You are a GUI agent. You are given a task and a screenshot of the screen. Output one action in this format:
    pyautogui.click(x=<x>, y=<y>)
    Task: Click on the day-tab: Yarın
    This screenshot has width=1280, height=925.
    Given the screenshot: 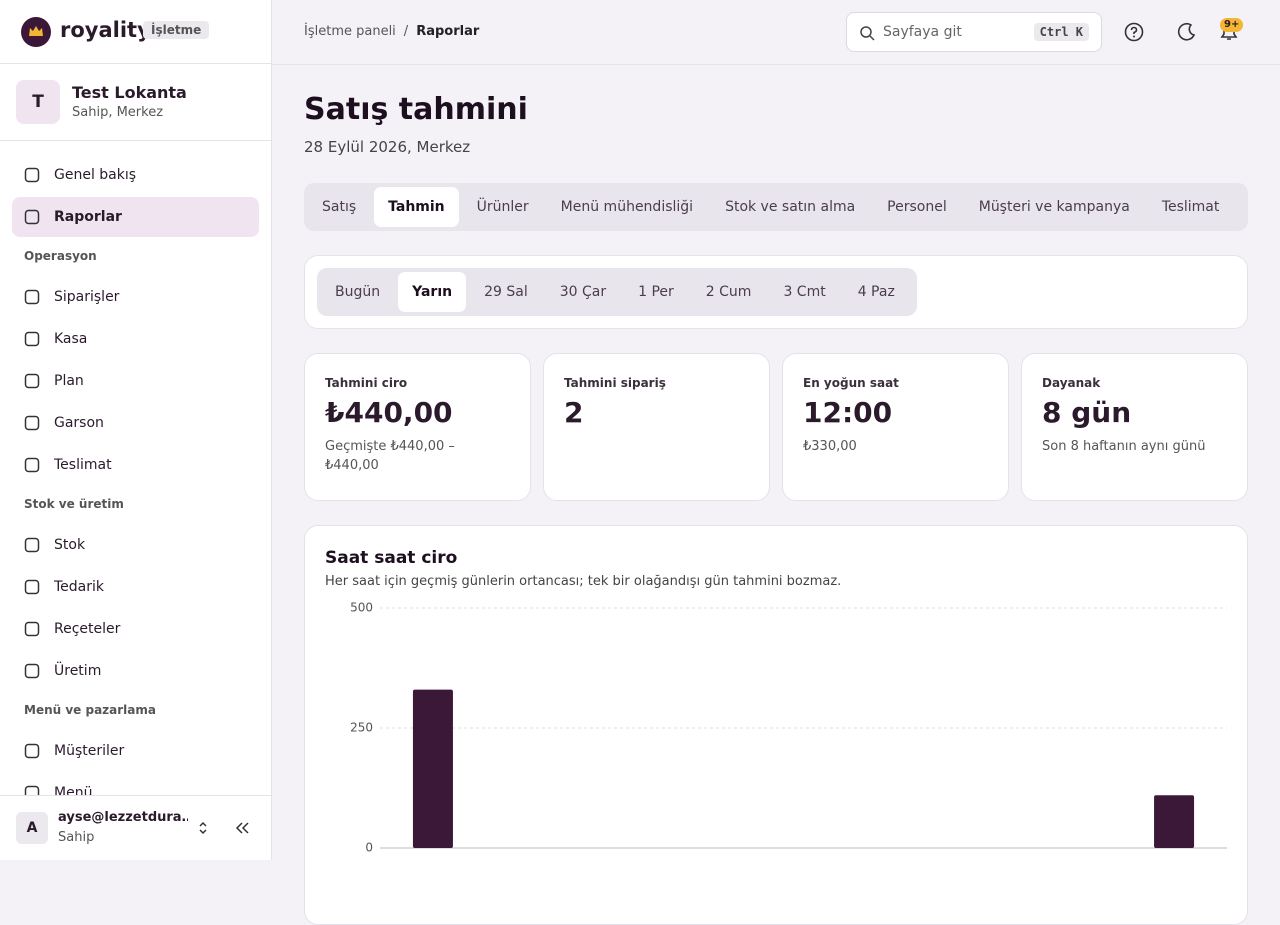 What is the action you would take?
    pyautogui.click(x=432, y=292)
    